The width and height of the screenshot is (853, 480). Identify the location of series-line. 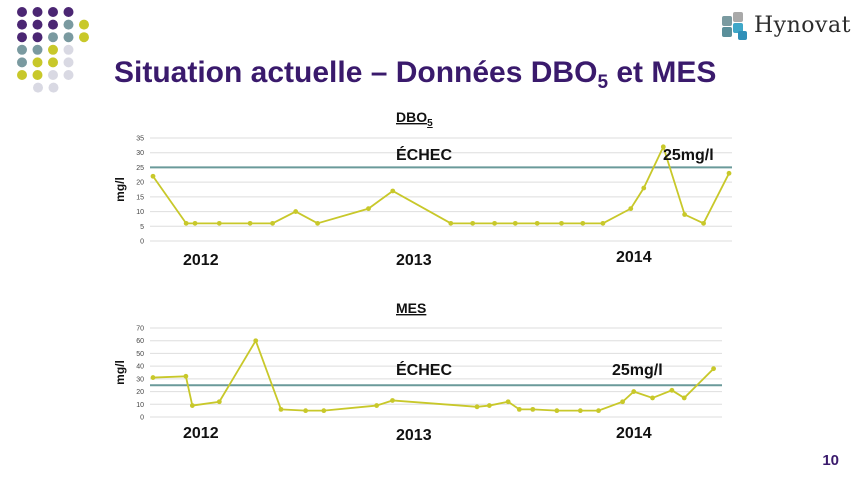
(433, 375).